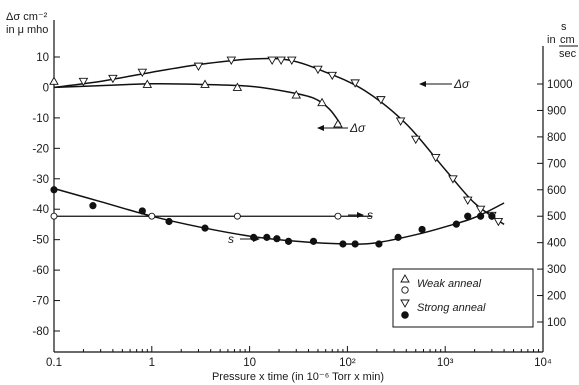 This screenshot has height=385, width=579. Describe the element at coordinates (54, 363) in the screenshot. I see `x-tick-label: 0.1` at that location.